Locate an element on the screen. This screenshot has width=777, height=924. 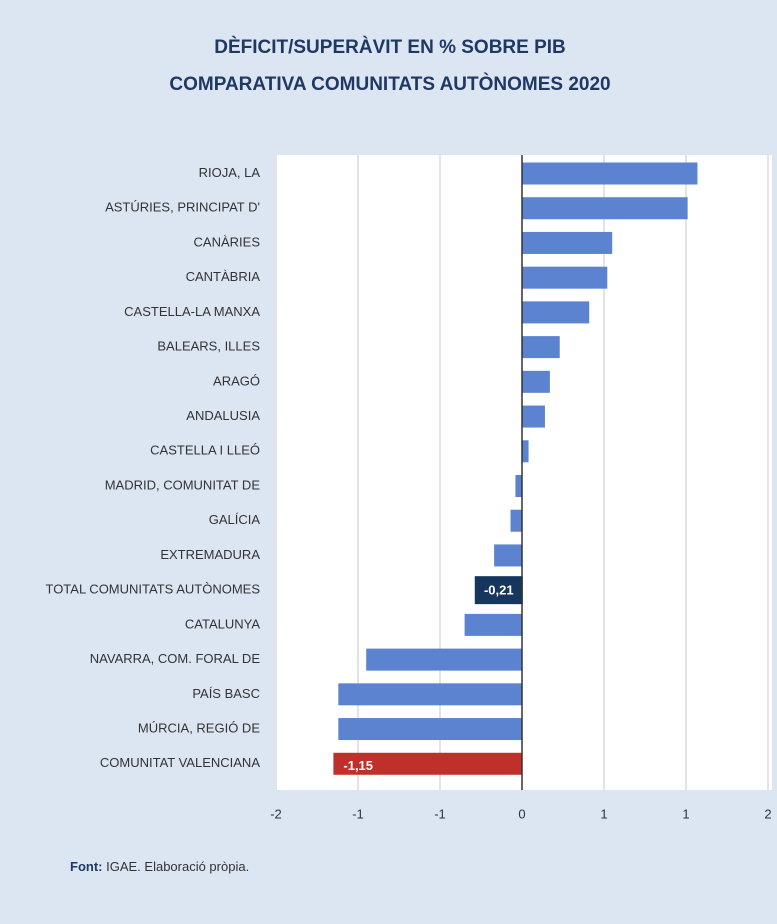
y-tick-label: MÚRCIA, REGIÓ DE is located at coordinates (199, 727).